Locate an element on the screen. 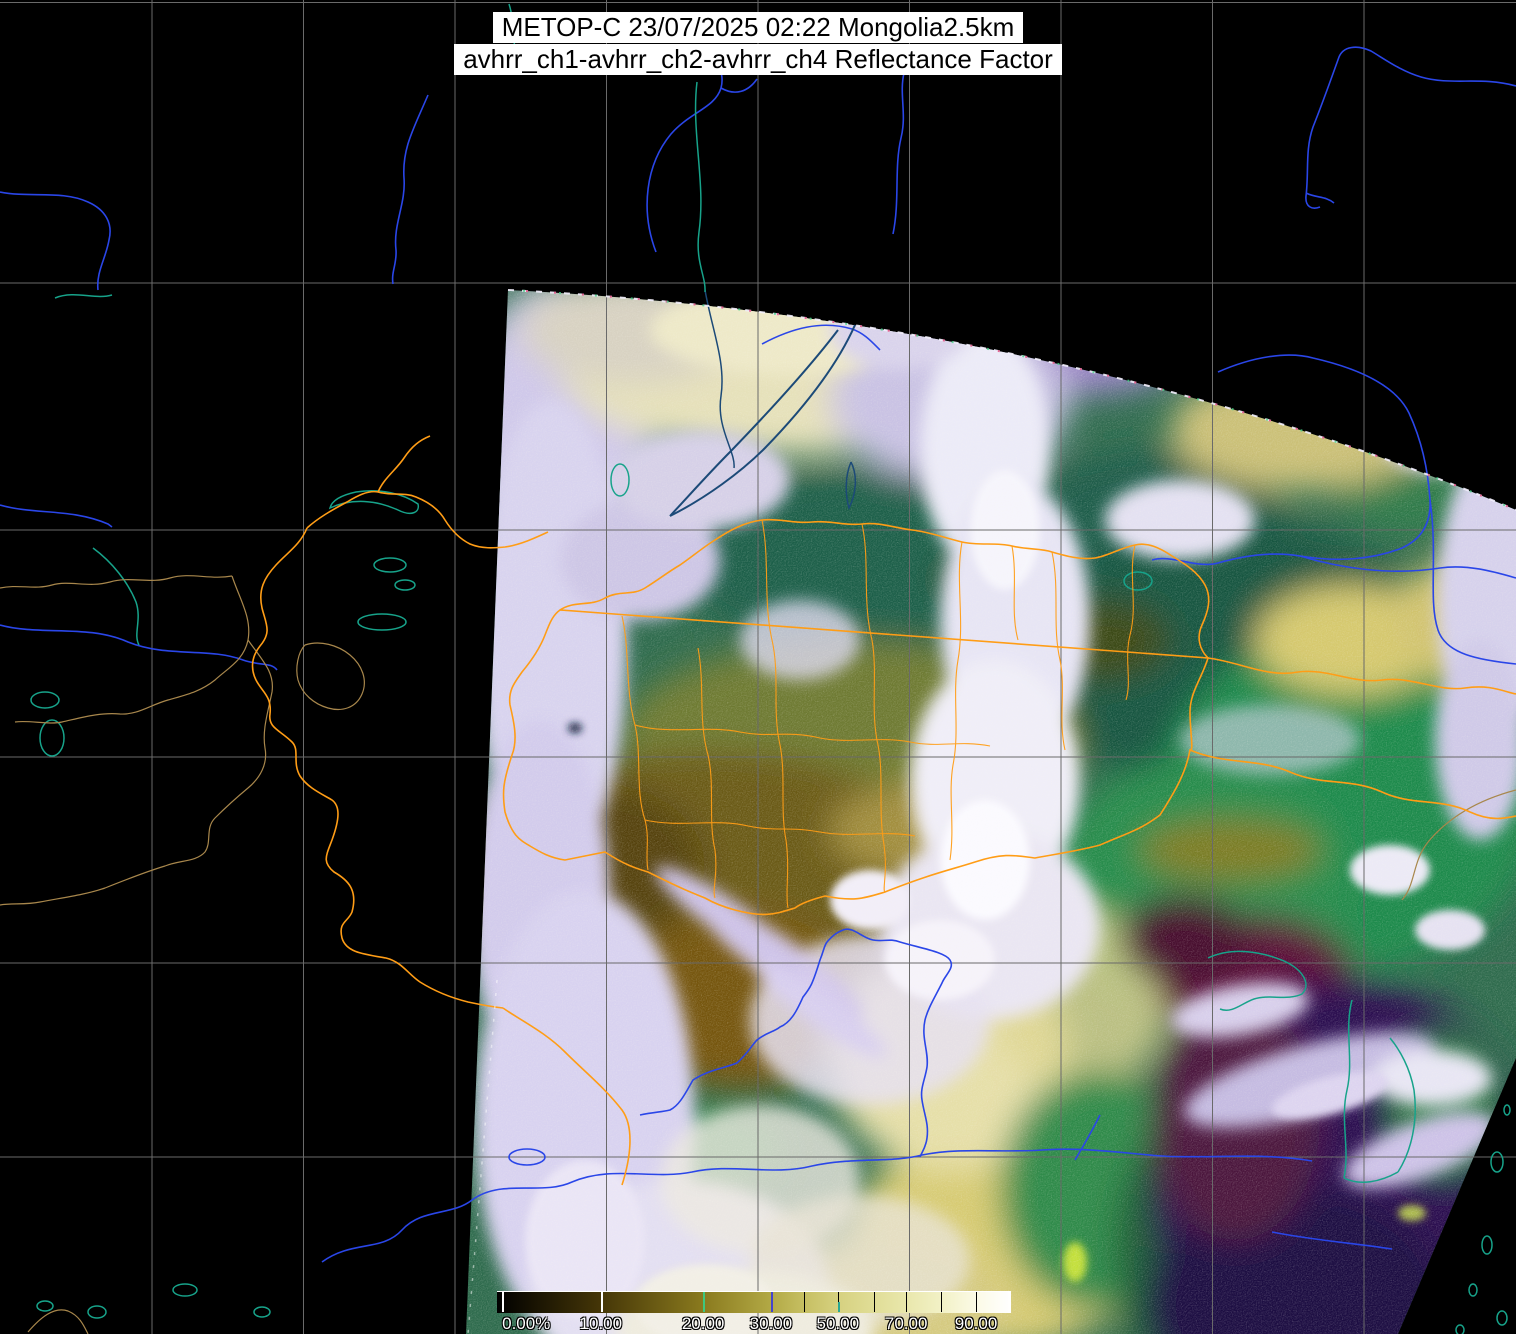  colorbar-label: 30.00 is located at coordinates (771, 1323).